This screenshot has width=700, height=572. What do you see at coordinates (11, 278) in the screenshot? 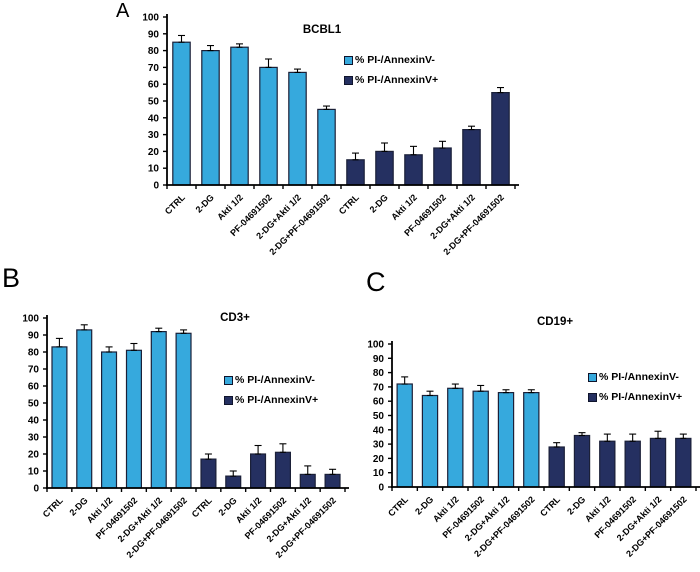
I see `panel-letter-b: B` at bounding box center [11, 278].